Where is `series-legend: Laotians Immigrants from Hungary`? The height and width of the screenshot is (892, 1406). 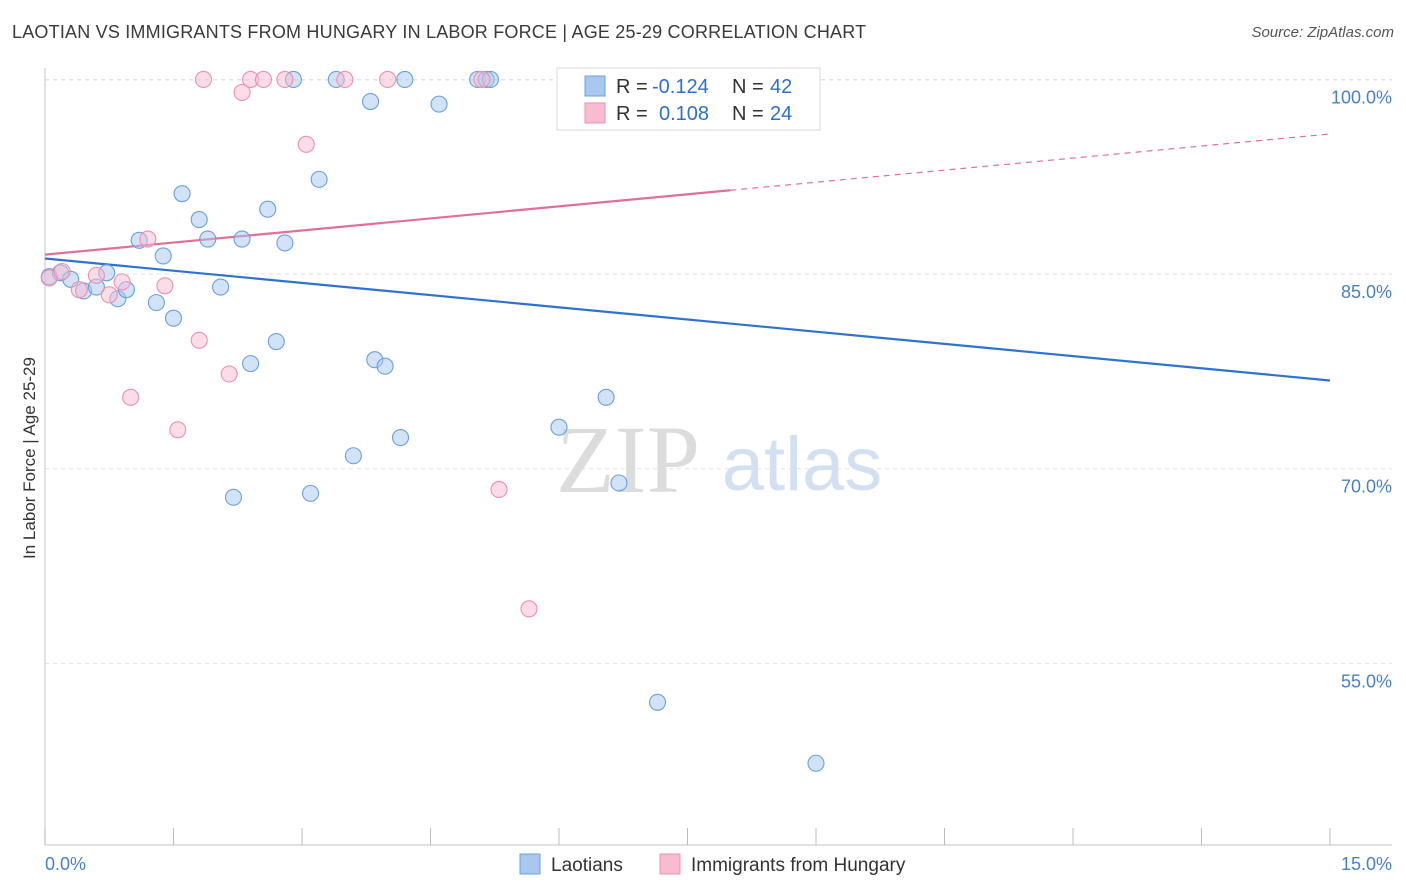 series-legend: Laotians Immigrants from Hungary is located at coordinates (712, 864).